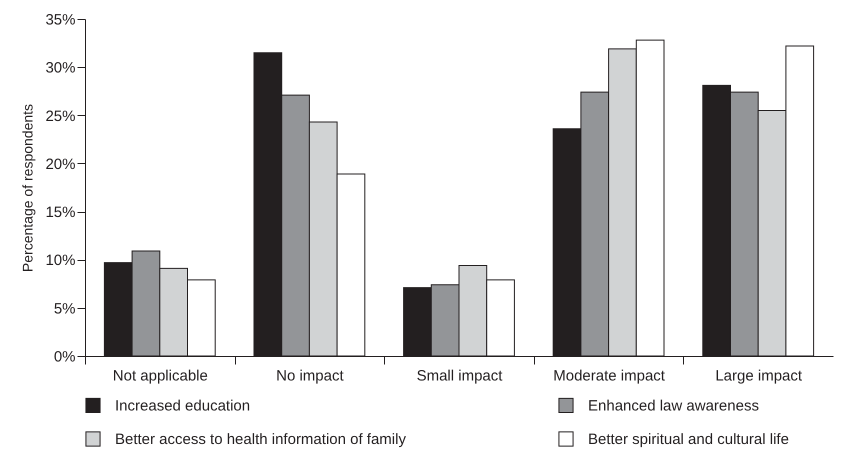 This screenshot has height=475, width=856. Describe the element at coordinates (310, 376) in the screenshot. I see `x-tick-label: No impact` at that location.